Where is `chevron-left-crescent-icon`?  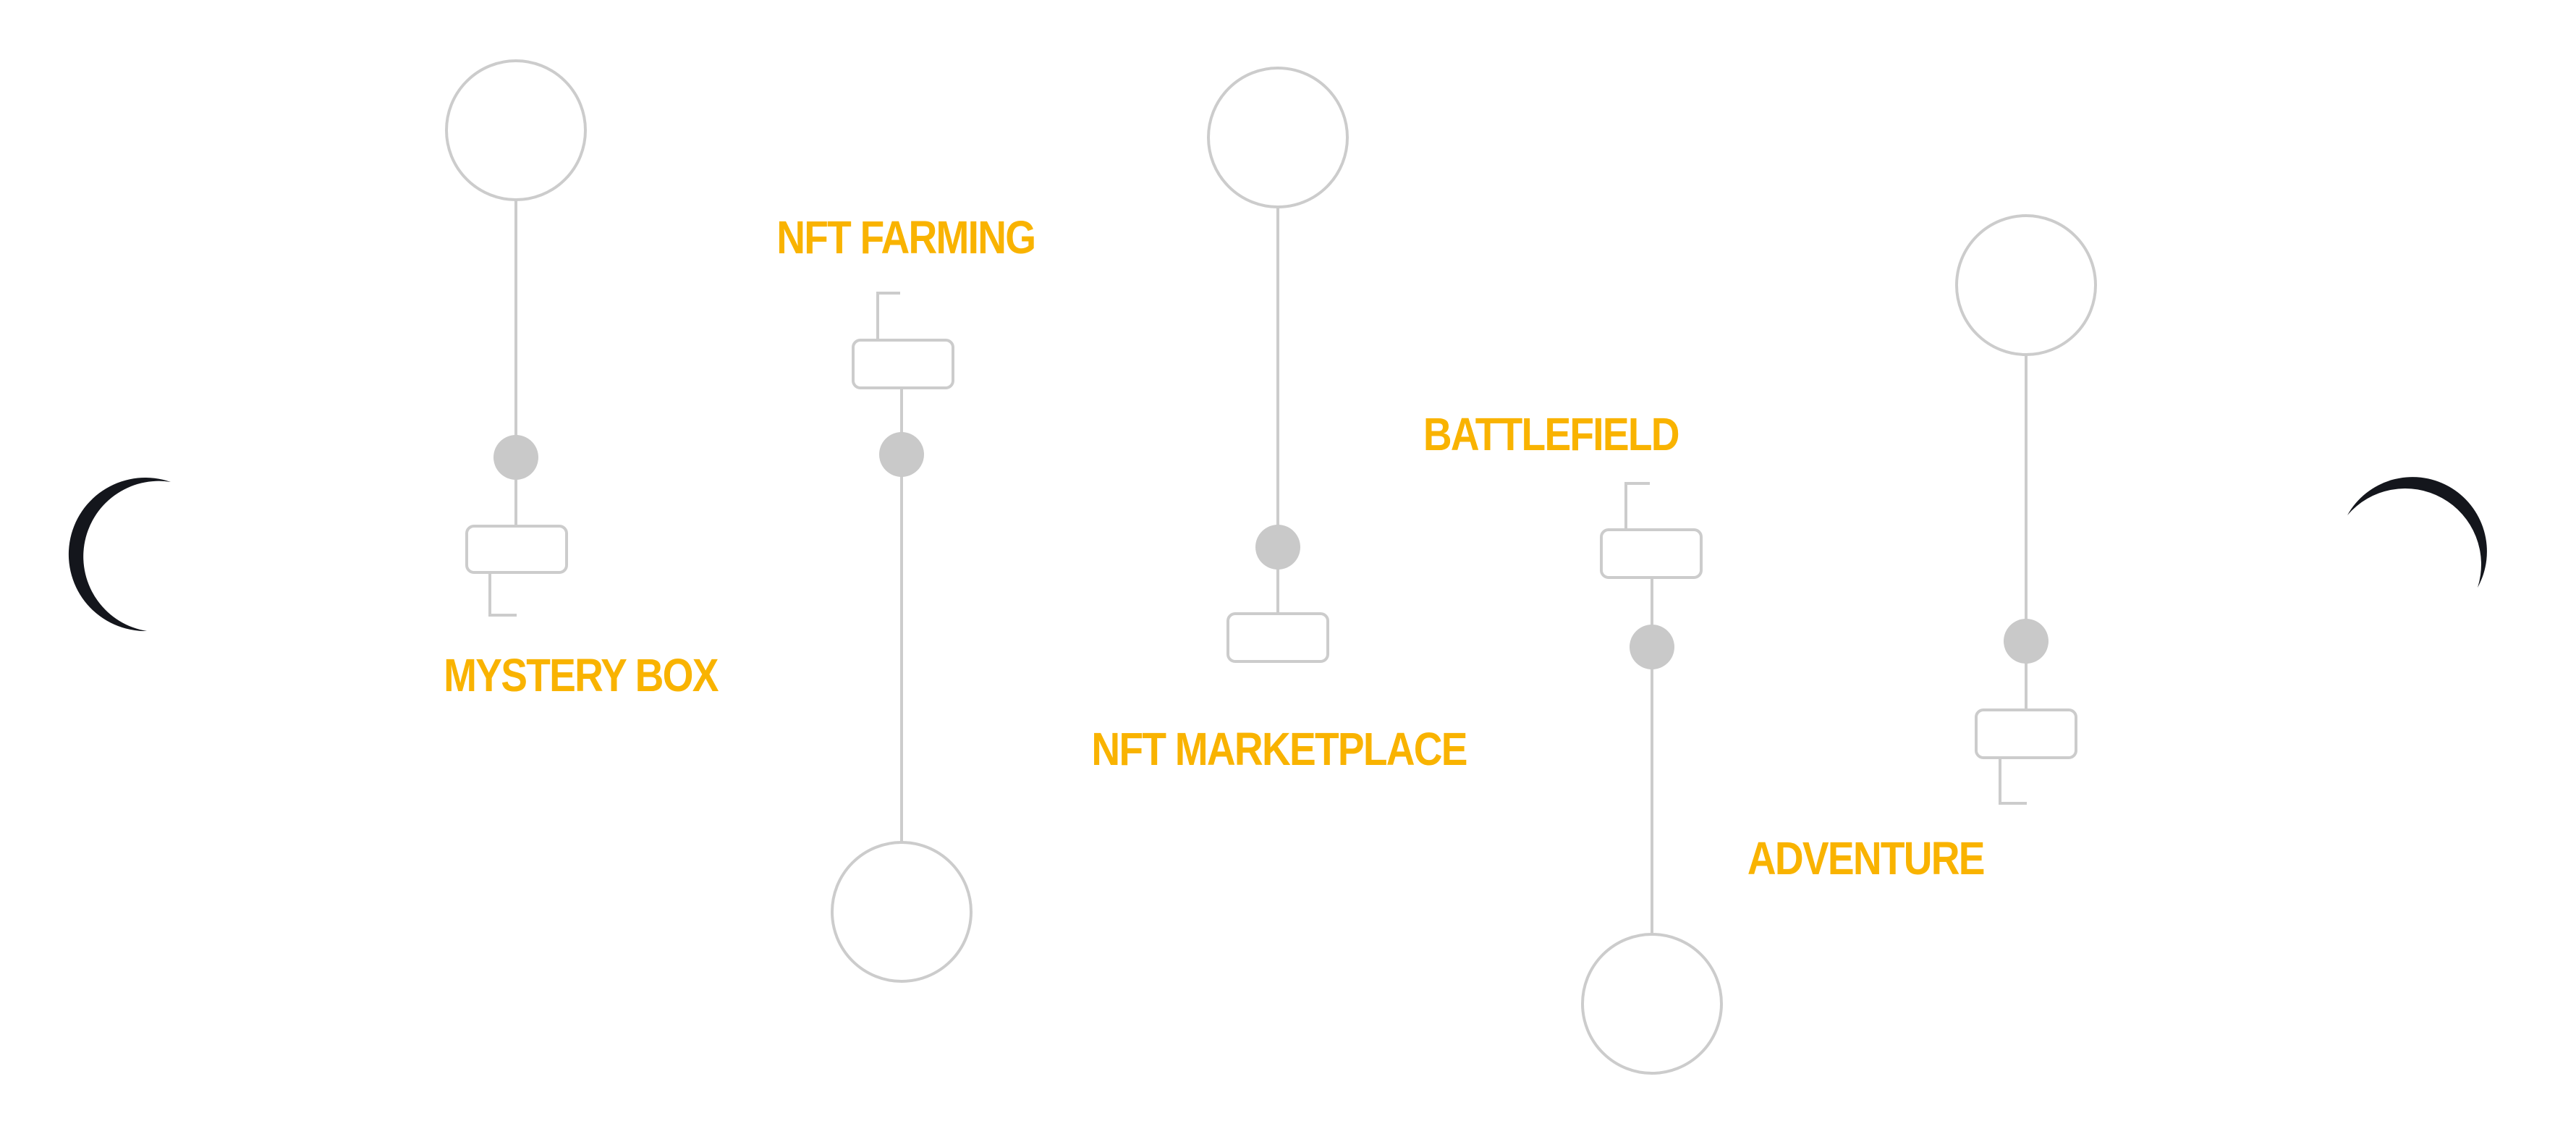
chevron-left-crescent-icon is located at coordinates (120, 555).